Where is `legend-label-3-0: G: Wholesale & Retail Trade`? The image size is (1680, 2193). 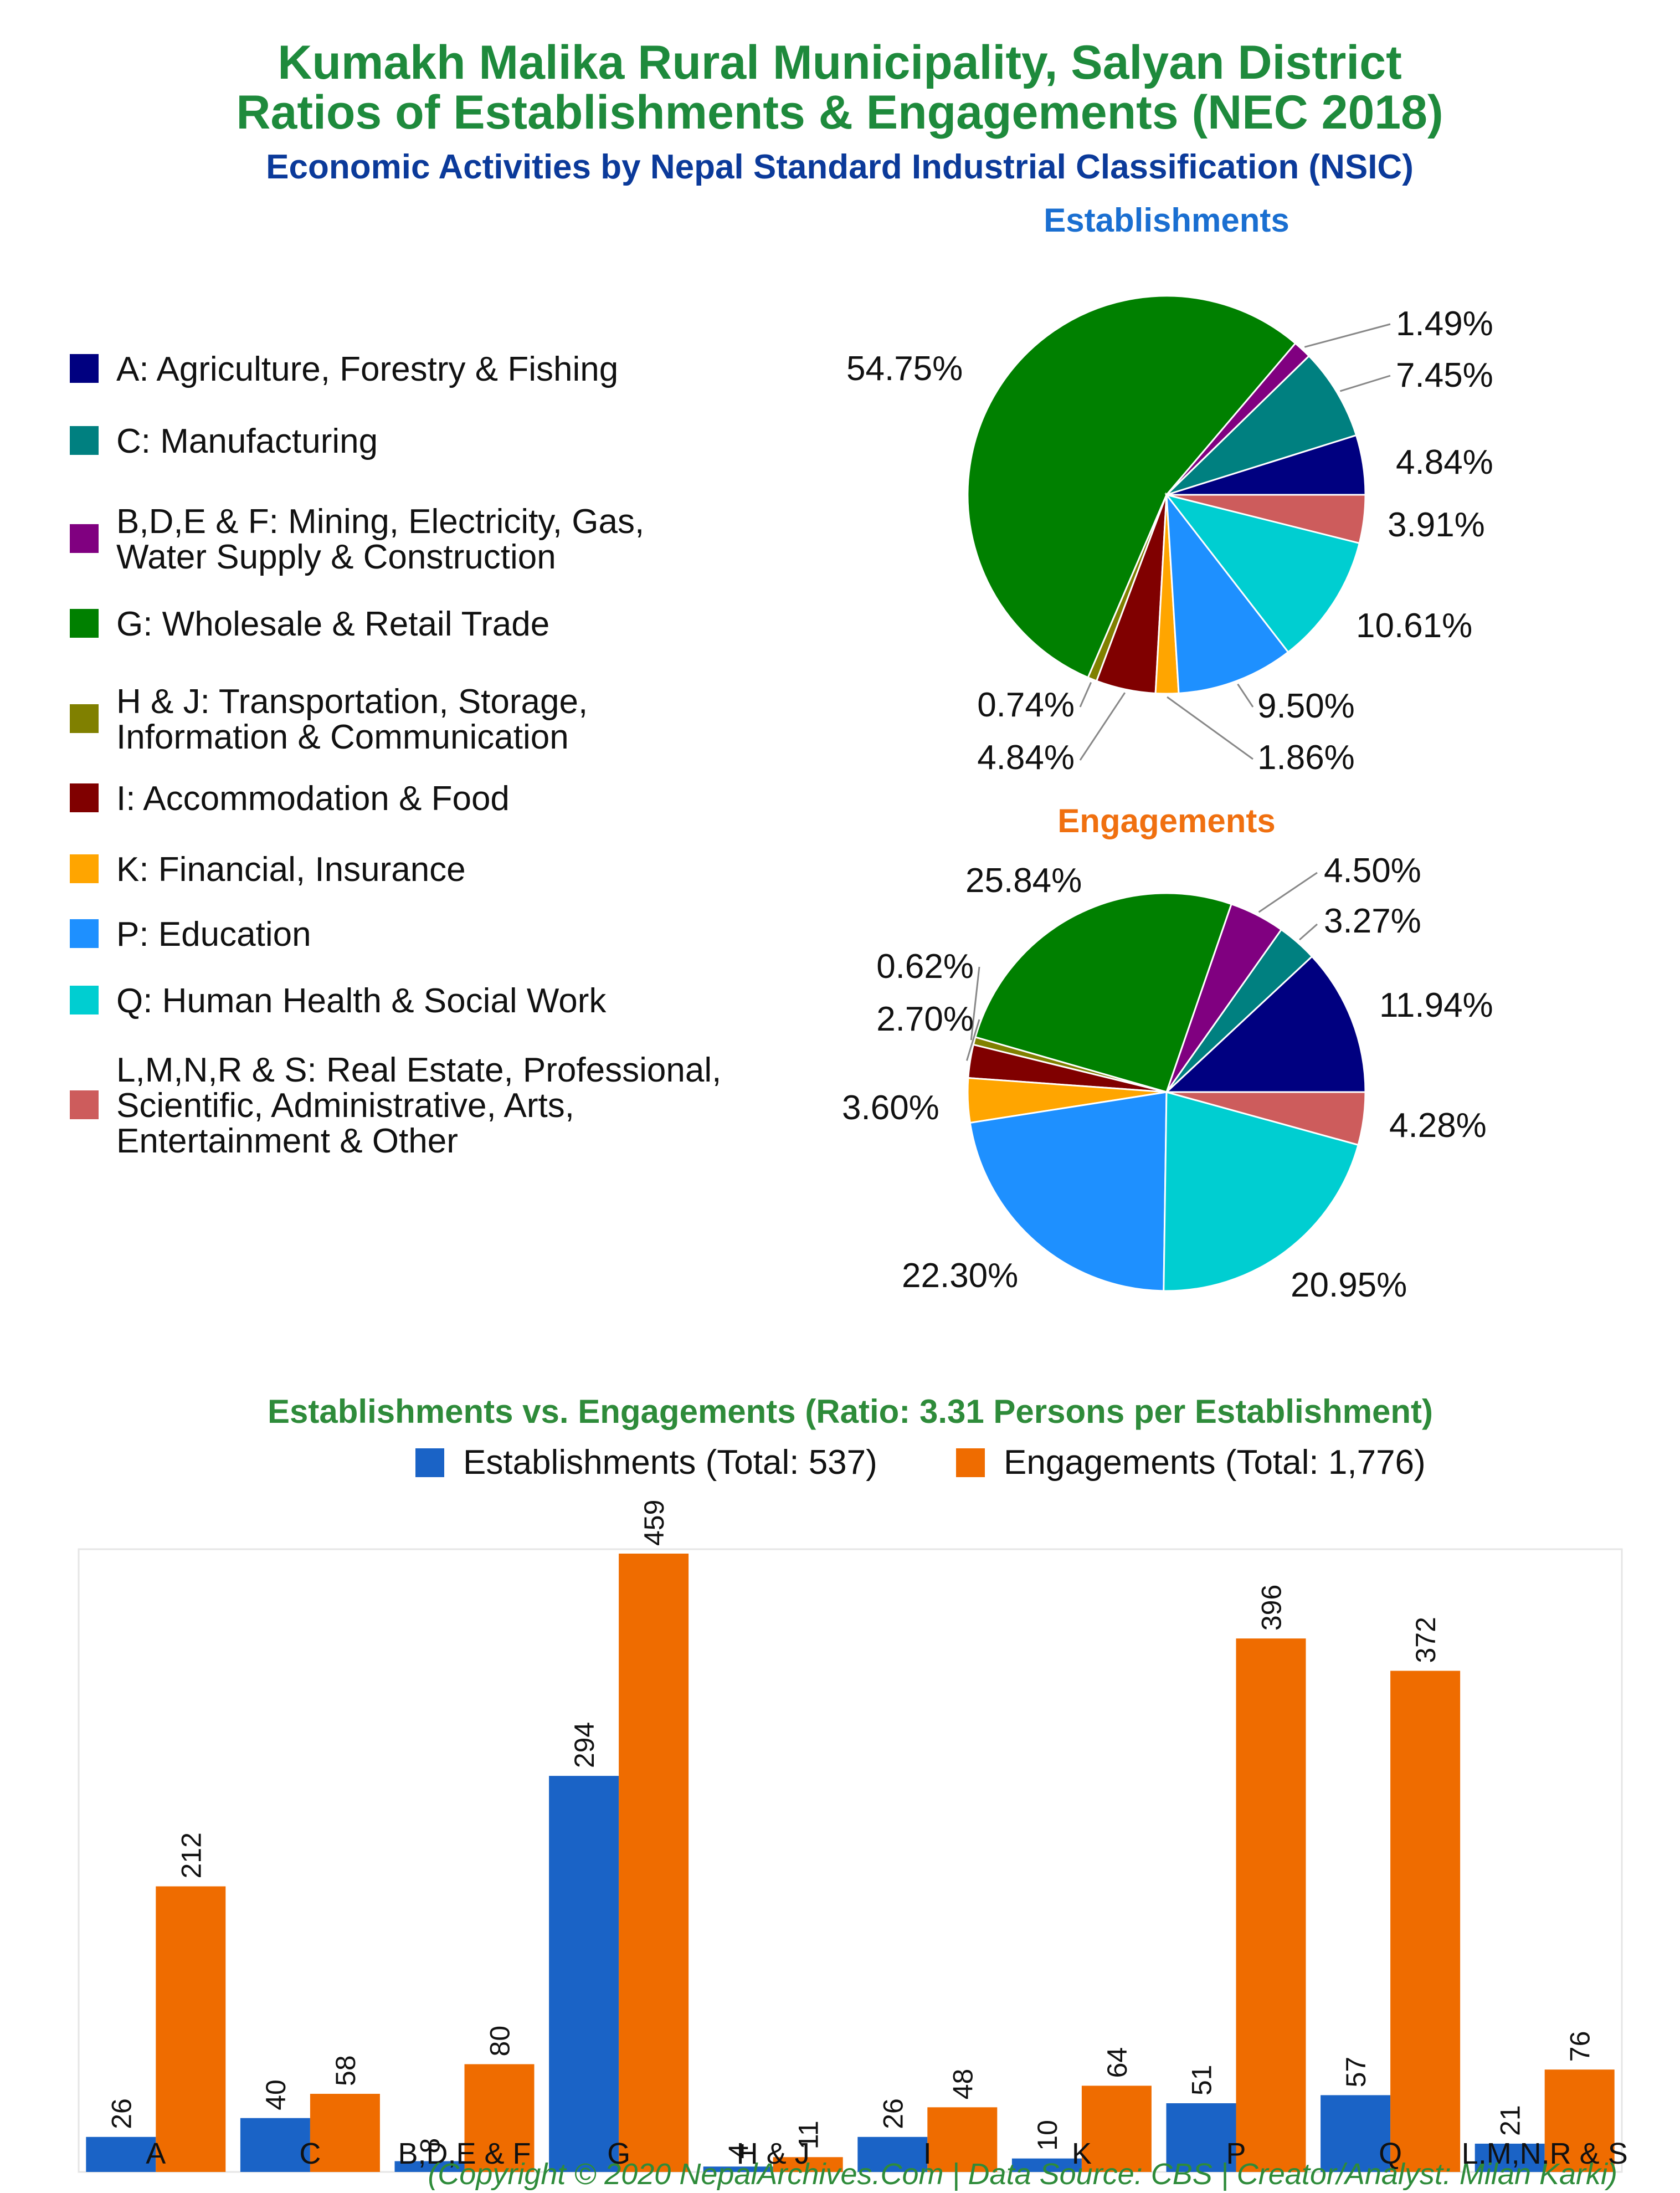 legend-label-3-0: G: Wholesale & Retail Trade is located at coordinates (332, 624).